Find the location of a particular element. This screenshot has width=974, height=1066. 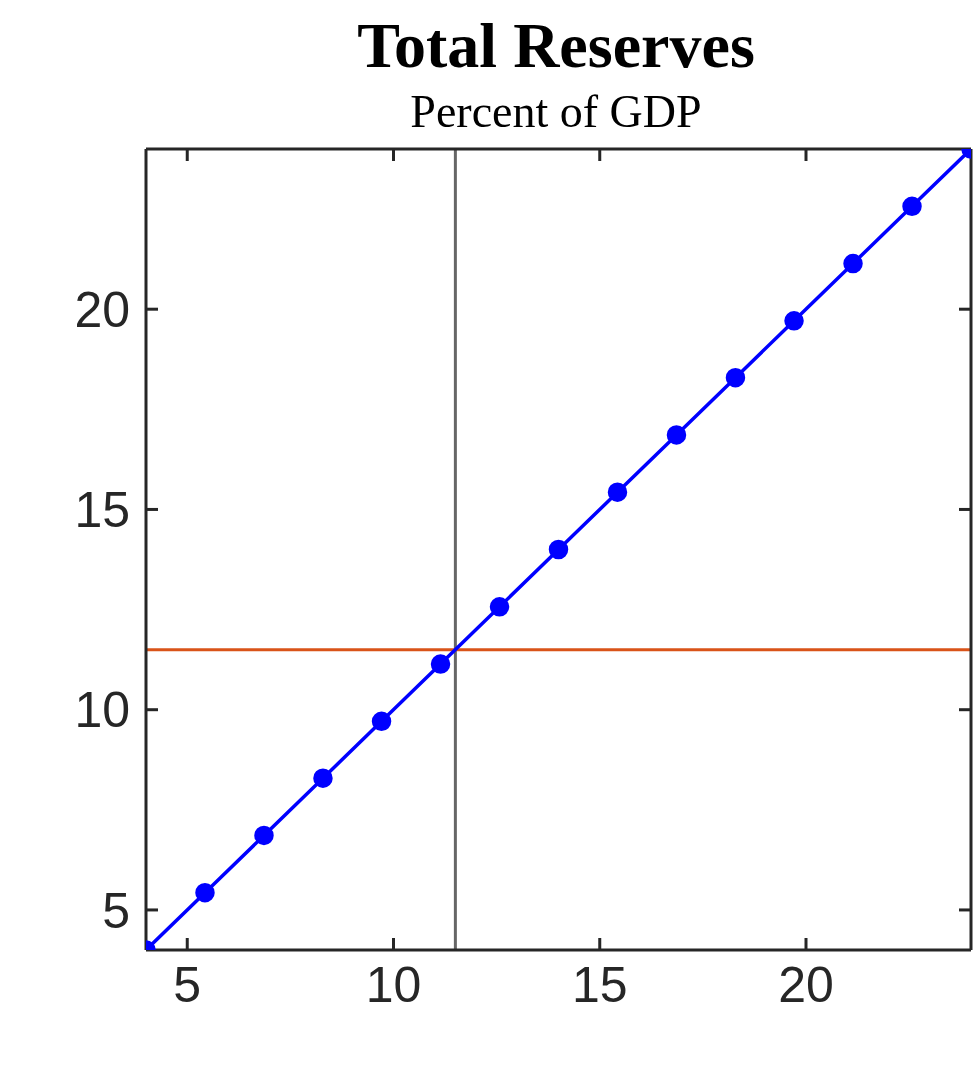

x-tick-label: 10 is located at coordinates (393, 984).